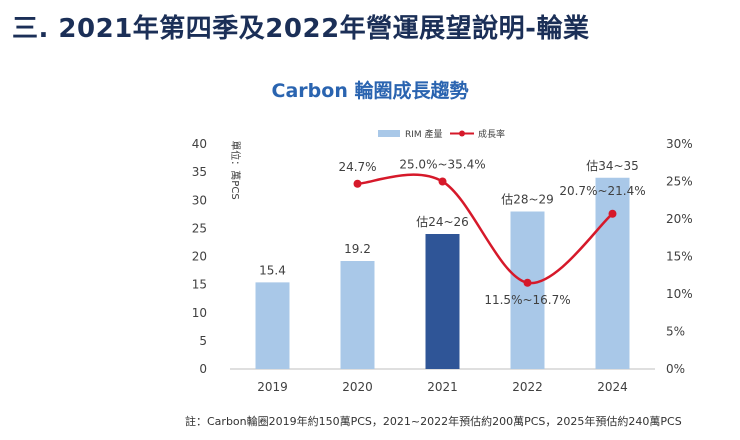 This screenshot has height=440, width=740. What do you see at coordinates (442, 165) in the screenshot?
I see `growth-rate-label: 25.0%~35.4%` at bounding box center [442, 165].